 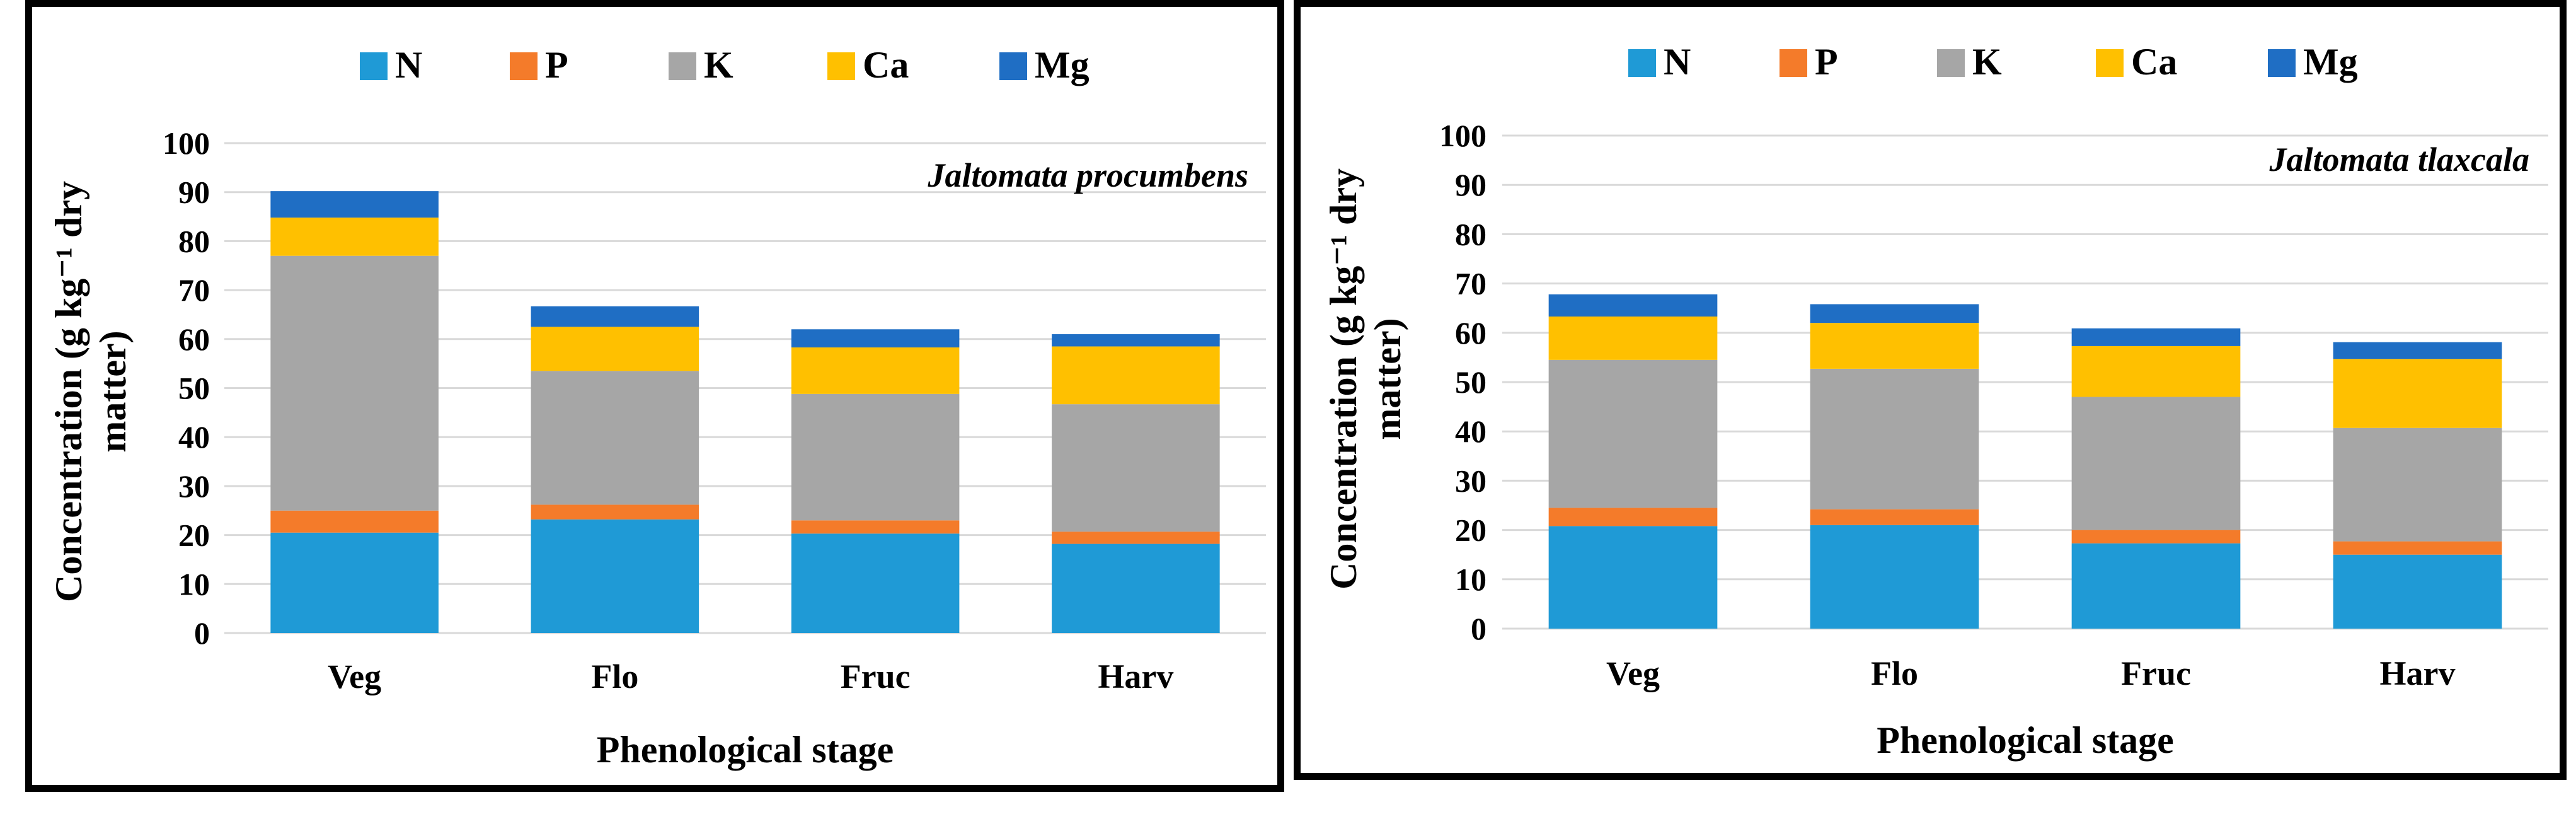 I want to click on chart-title: Jaltomata procumbens, so click(x=1087, y=175).